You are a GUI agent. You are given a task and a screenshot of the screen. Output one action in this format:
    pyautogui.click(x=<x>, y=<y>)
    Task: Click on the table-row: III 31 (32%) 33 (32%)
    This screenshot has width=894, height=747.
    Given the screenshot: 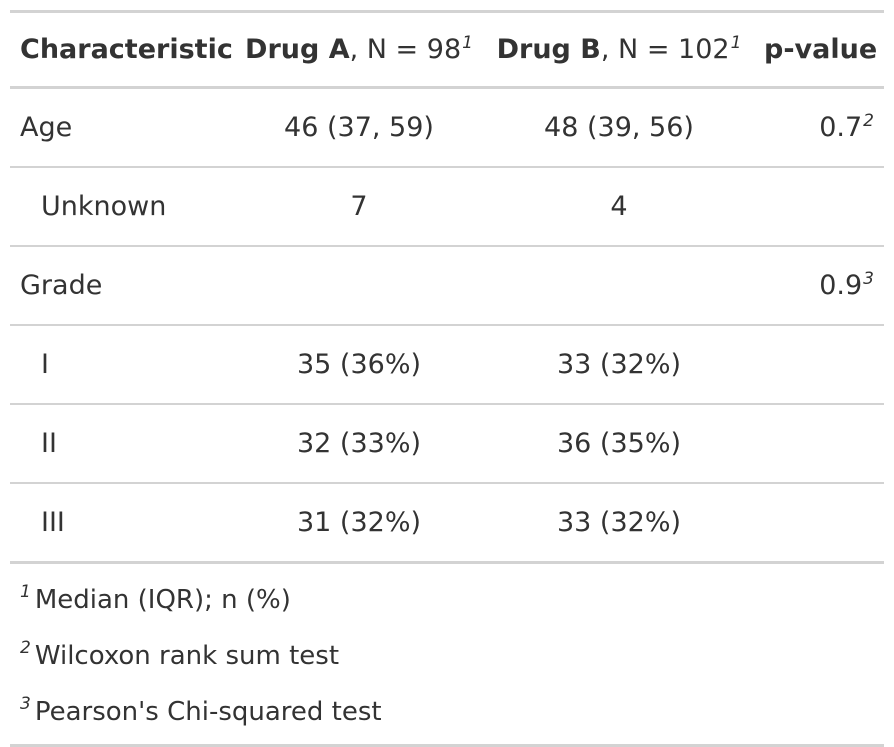 What is the action you would take?
    pyautogui.click(x=447, y=523)
    